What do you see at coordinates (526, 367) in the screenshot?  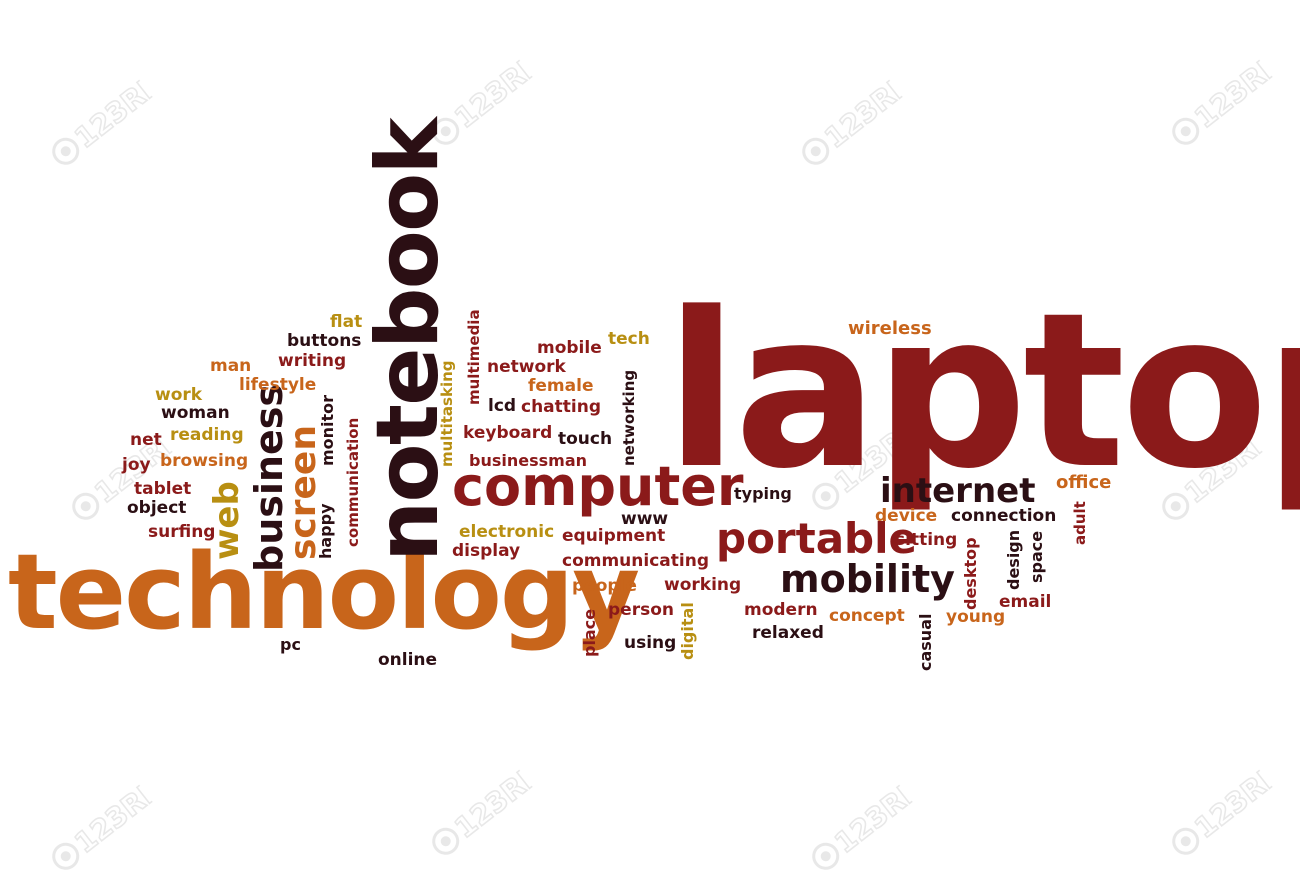 I see `word-network: network` at bounding box center [526, 367].